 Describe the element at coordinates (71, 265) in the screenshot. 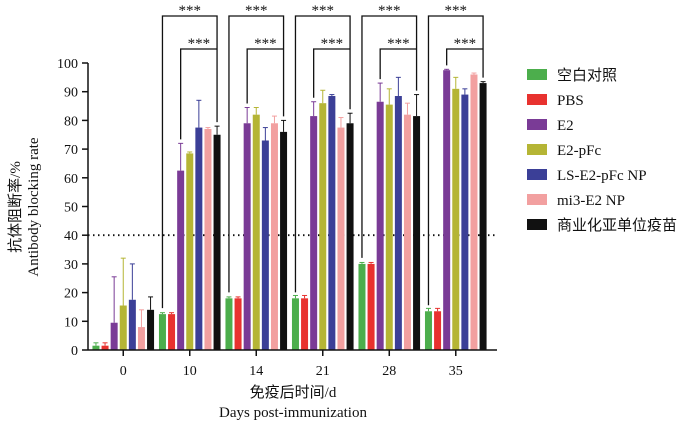

I see `y-tick-label: 30` at that location.